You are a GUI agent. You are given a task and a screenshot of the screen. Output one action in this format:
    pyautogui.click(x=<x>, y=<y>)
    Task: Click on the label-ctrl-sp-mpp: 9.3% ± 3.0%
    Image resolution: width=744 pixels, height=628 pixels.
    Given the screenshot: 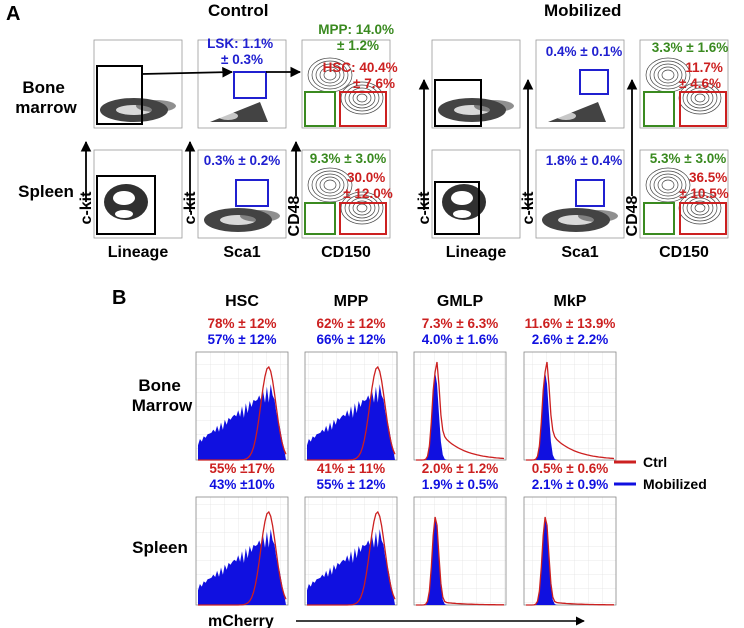 What is the action you would take?
    pyautogui.click(x=348, y=158)
    